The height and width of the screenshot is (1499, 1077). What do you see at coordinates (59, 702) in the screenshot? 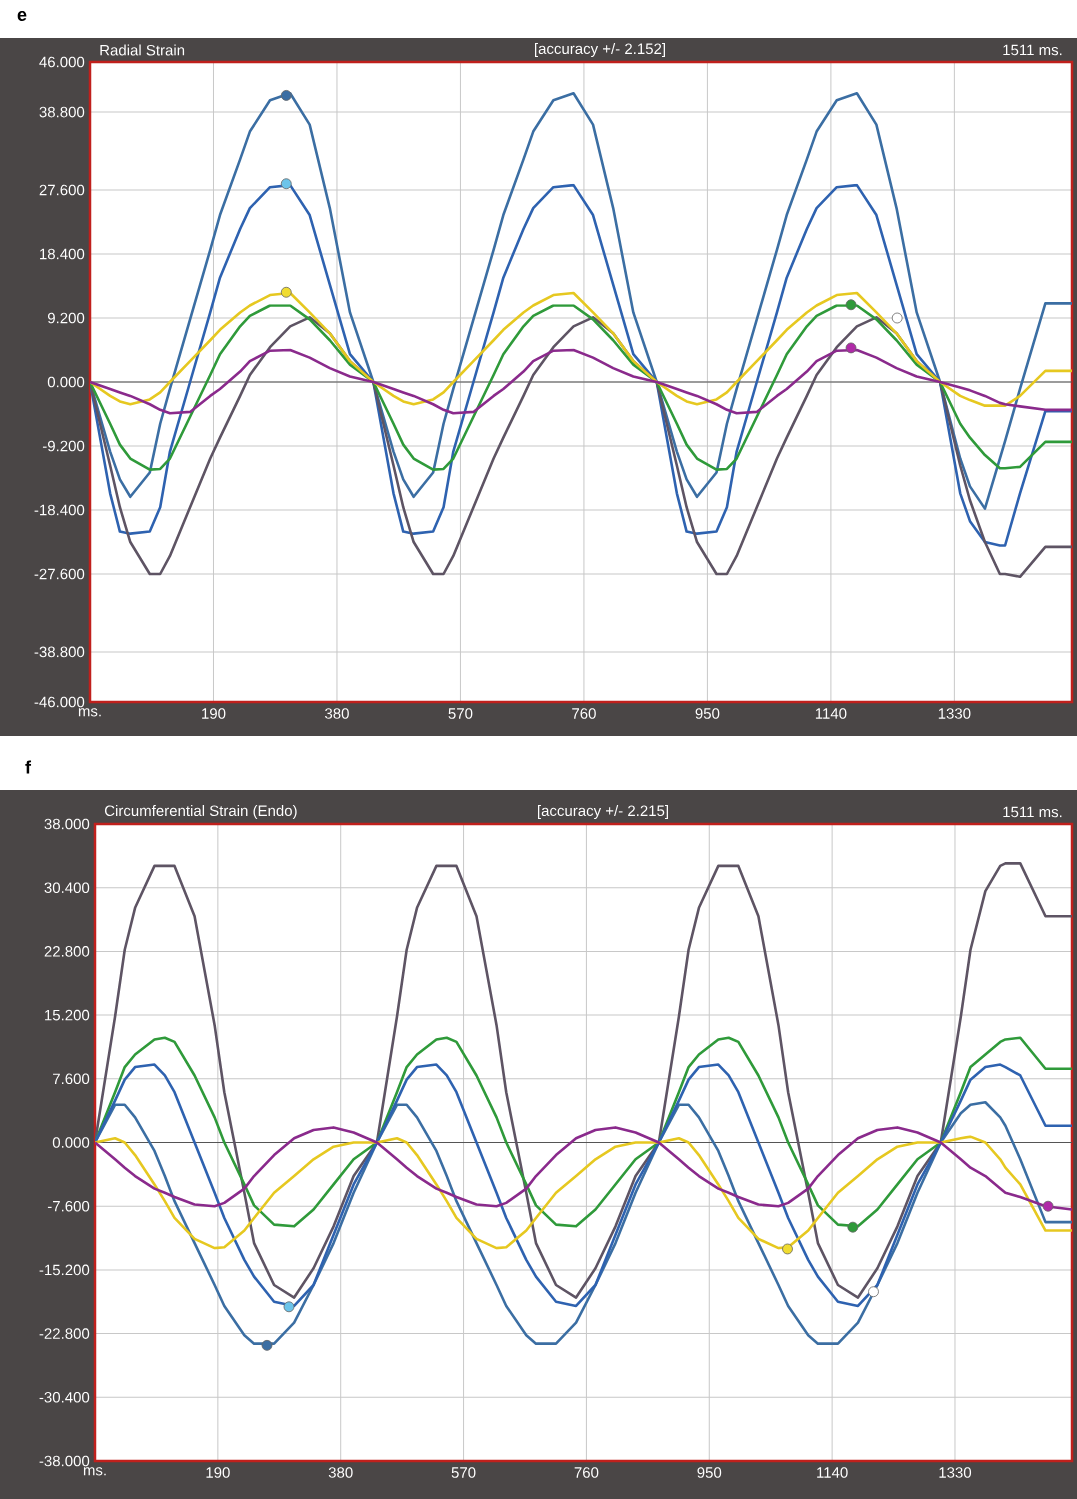
I see `y-tick-label: -46.000` at bounding box center [59, 702].